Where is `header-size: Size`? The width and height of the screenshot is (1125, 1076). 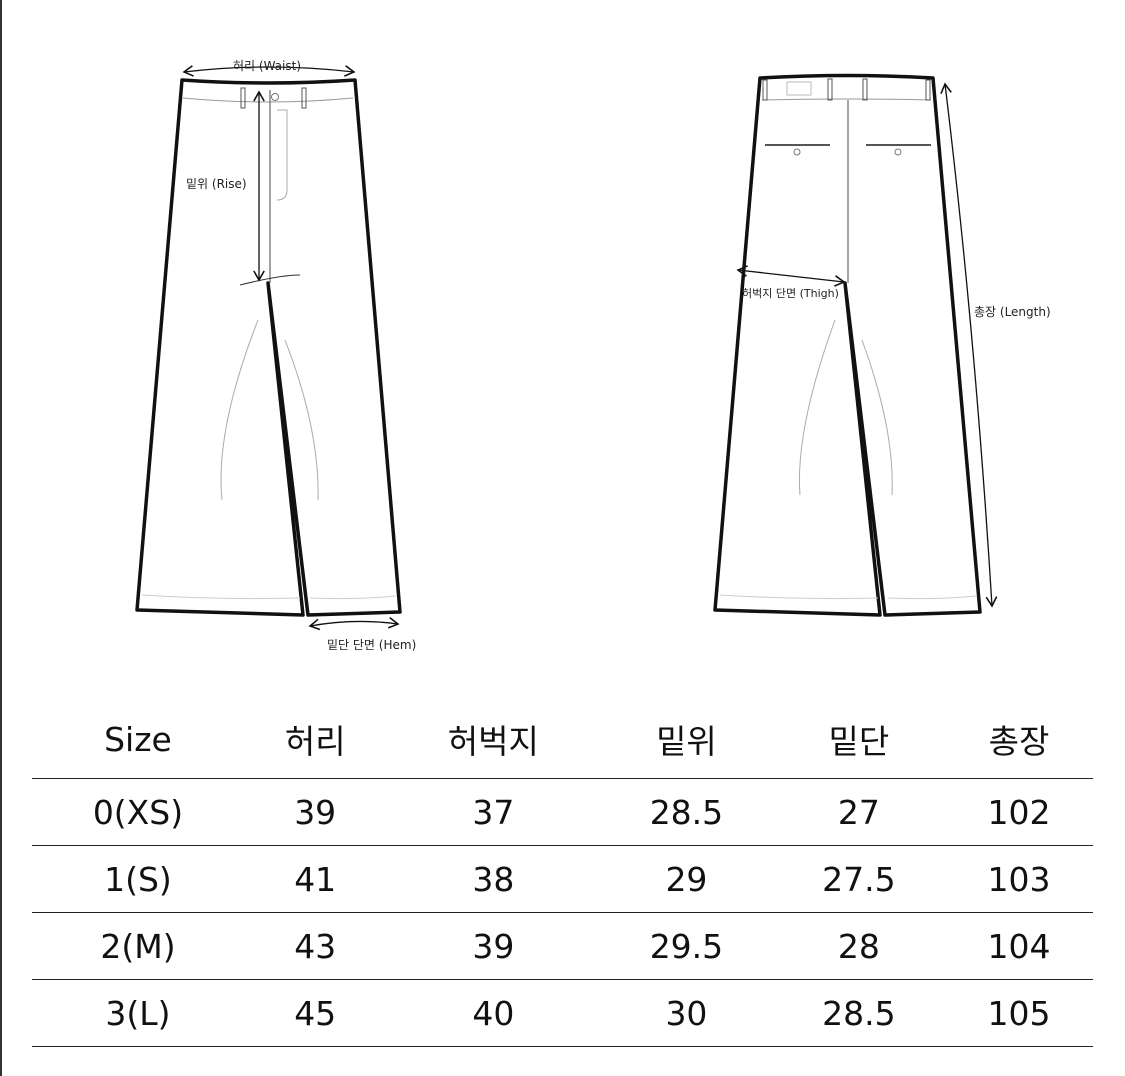 header-size: Size is located at coordinates (138, 739).